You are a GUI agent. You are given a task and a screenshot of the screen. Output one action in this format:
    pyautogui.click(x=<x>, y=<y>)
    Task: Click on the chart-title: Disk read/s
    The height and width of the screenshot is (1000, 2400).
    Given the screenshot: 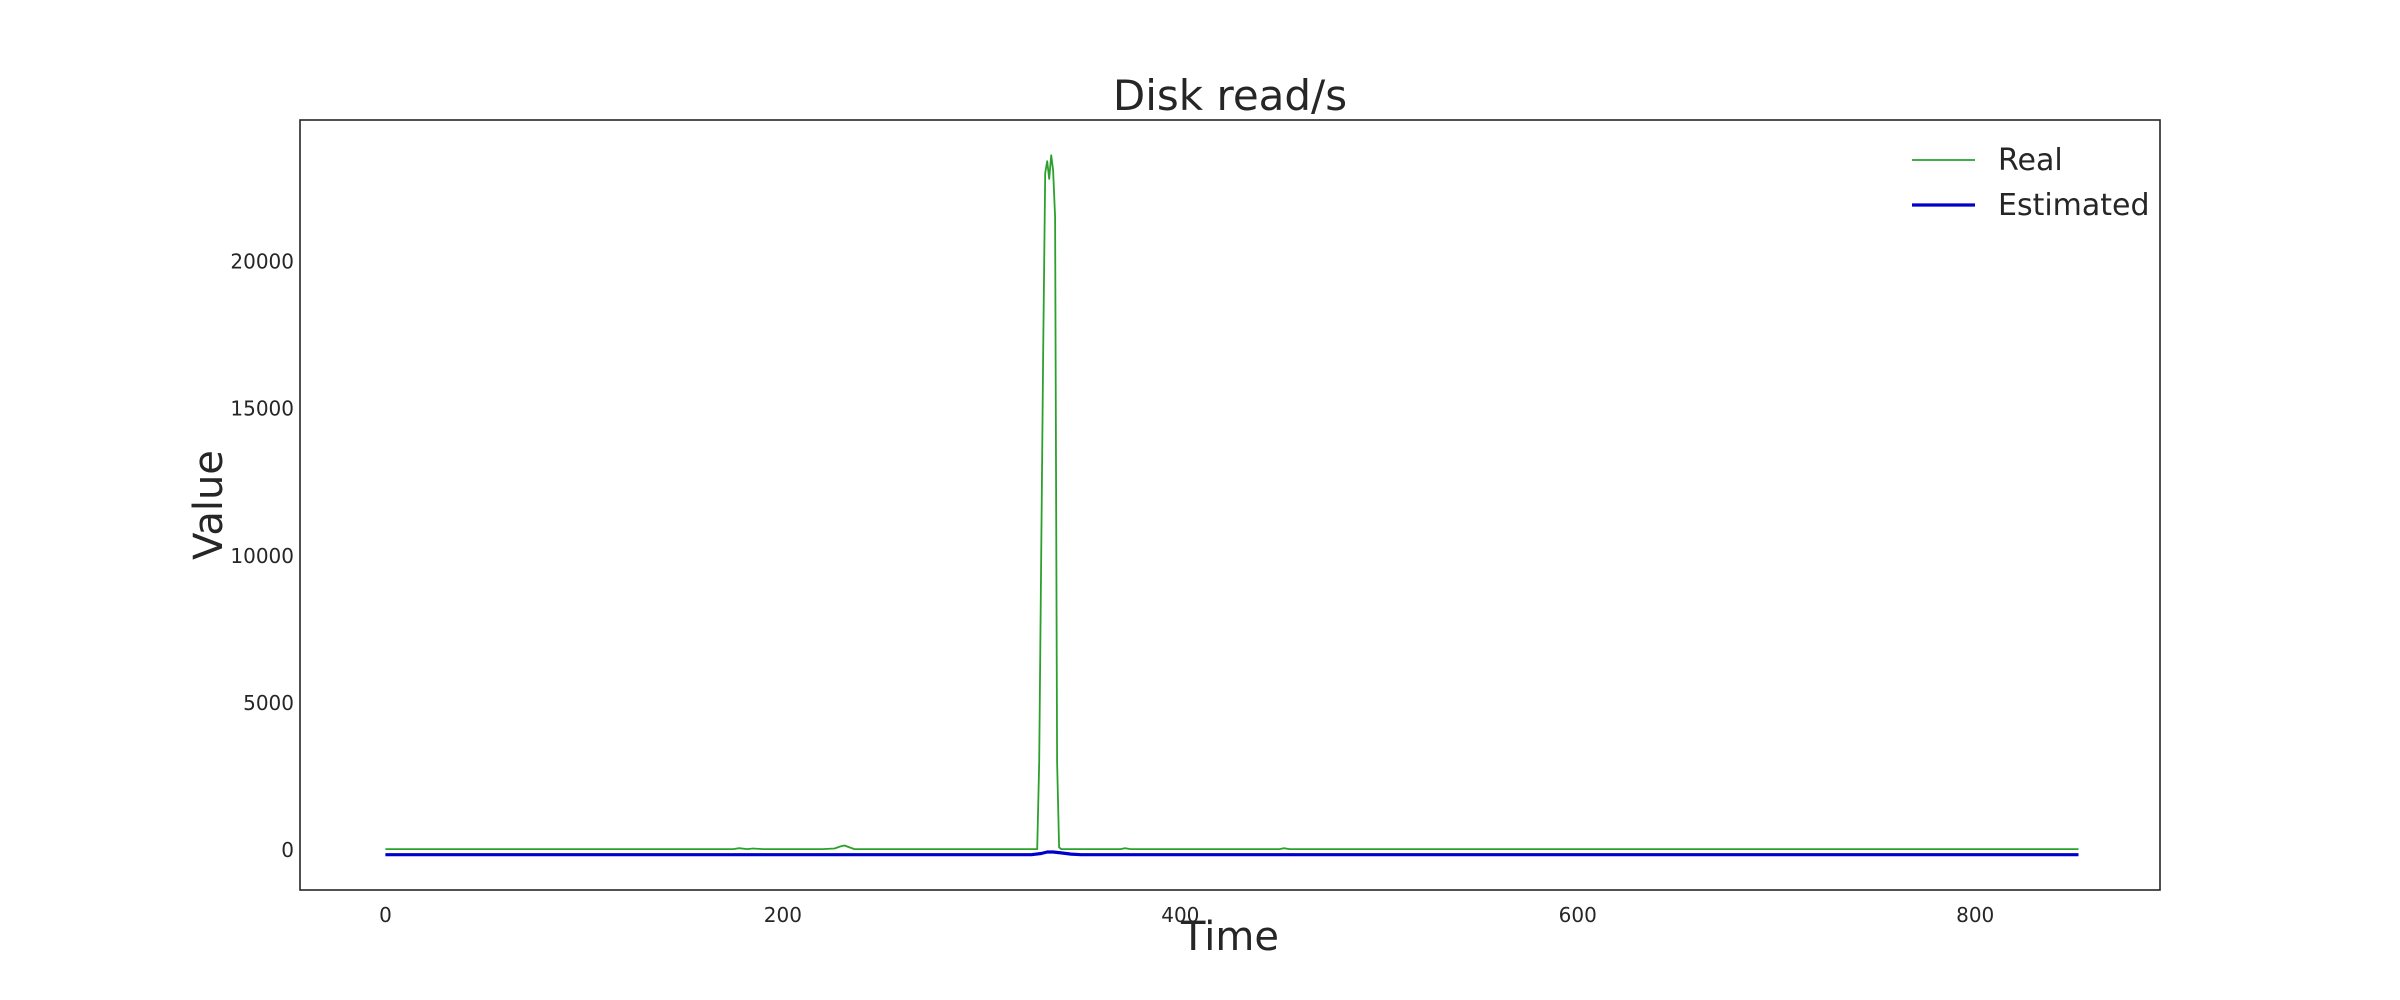 What is the action you would take?
    pyautogui.click(x=1230, y=95)
    